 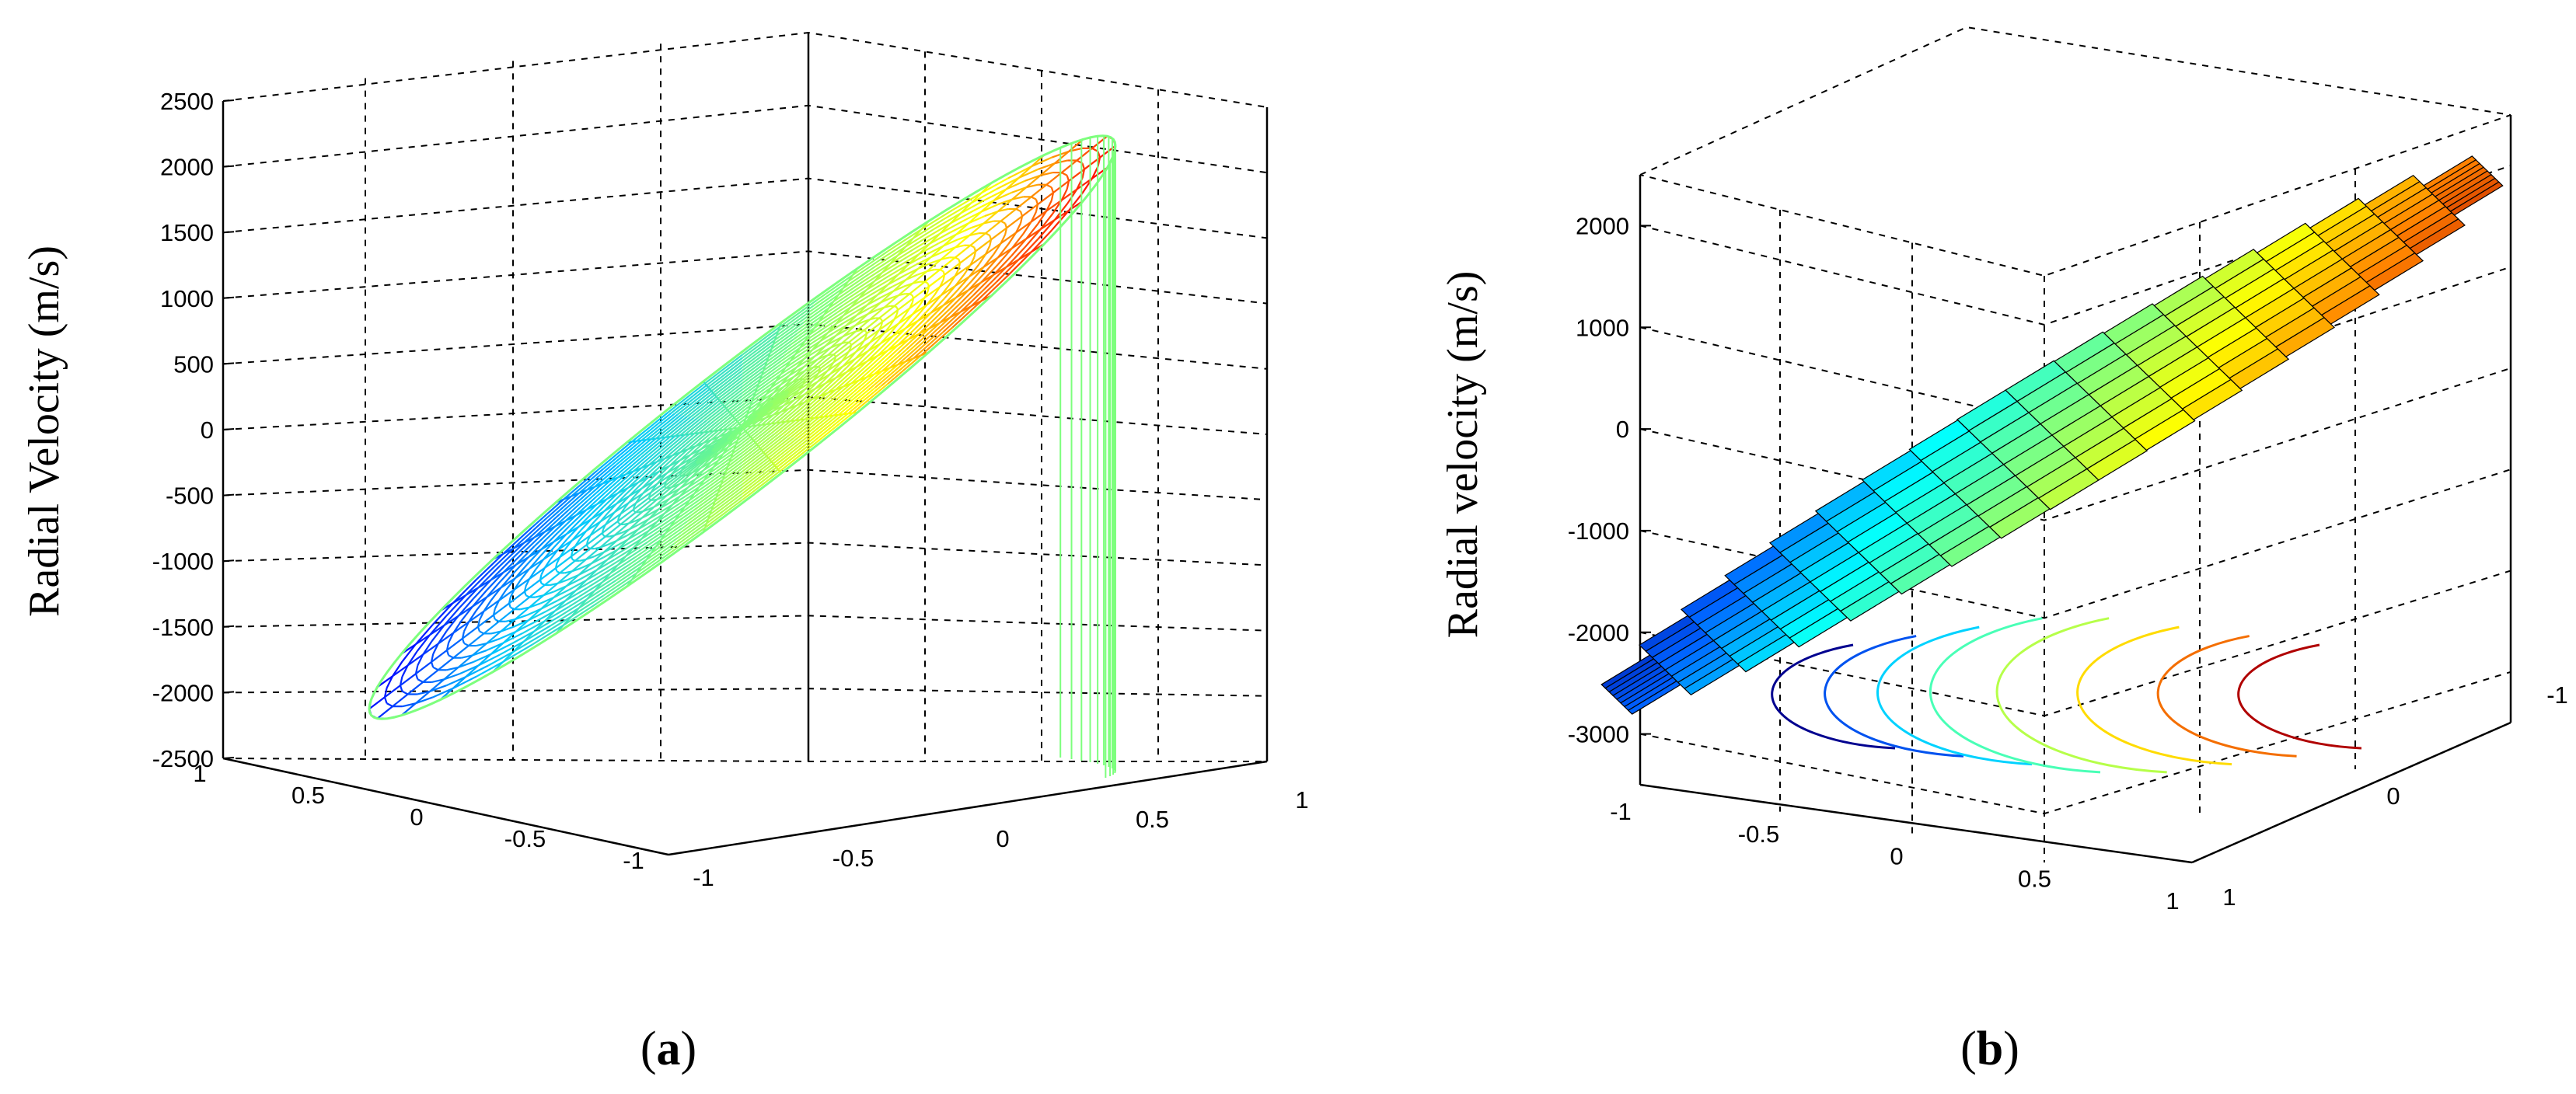 I want to click on axis-x-line, so click(x=446, y=807).